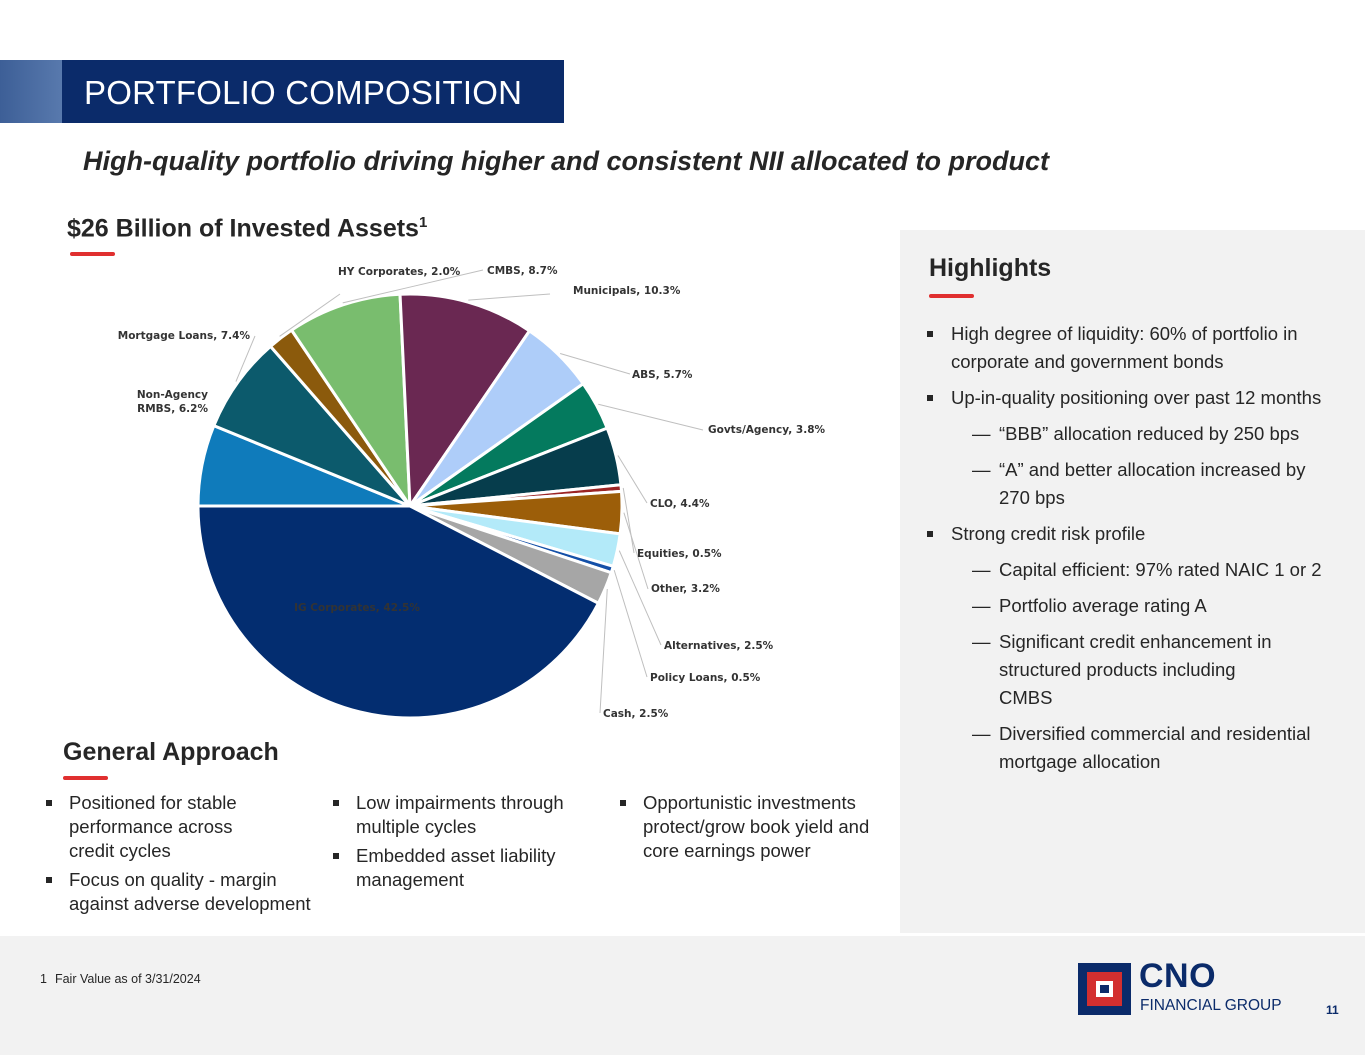  I want to click on page-number: 11, so click(1332, 1010).